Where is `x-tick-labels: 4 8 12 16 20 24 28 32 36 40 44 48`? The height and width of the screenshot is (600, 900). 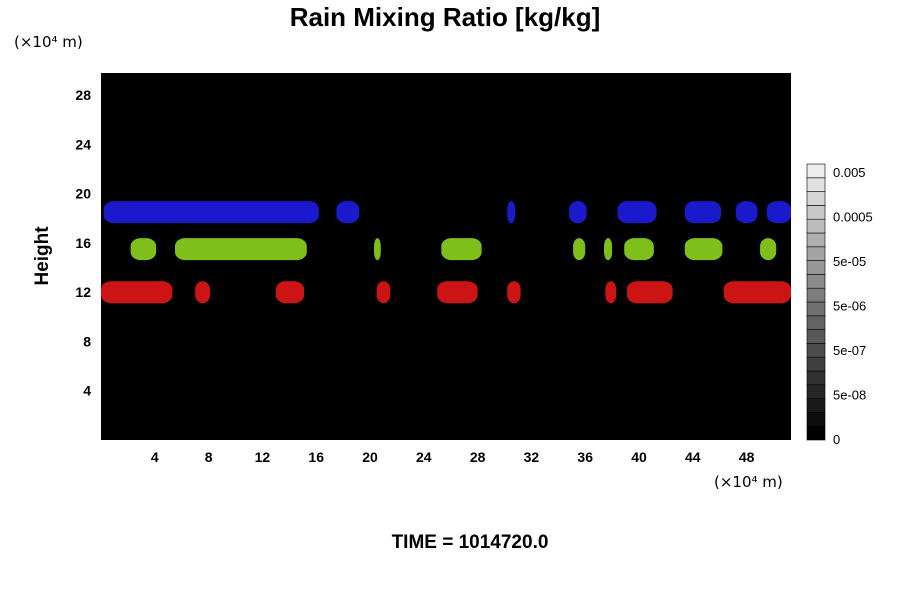 x-tick-labels: 4 8 12 16 20 24 28 32 36 40 44 48 is located at coordinates (453, 457).